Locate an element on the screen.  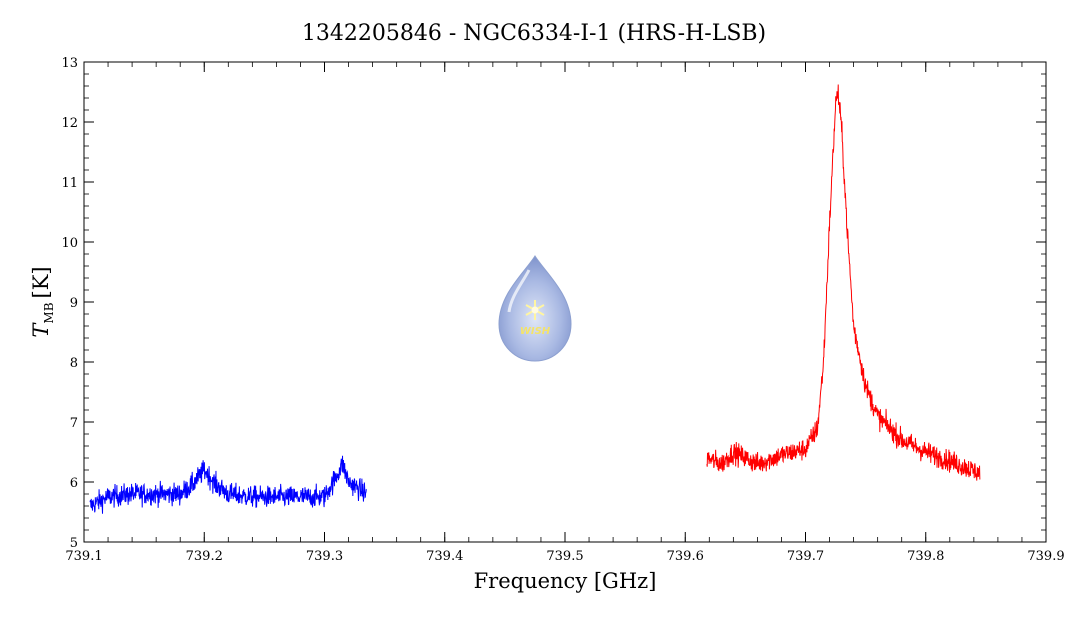
x-tick-label: 739.7 is located at coordinates (805, 556).